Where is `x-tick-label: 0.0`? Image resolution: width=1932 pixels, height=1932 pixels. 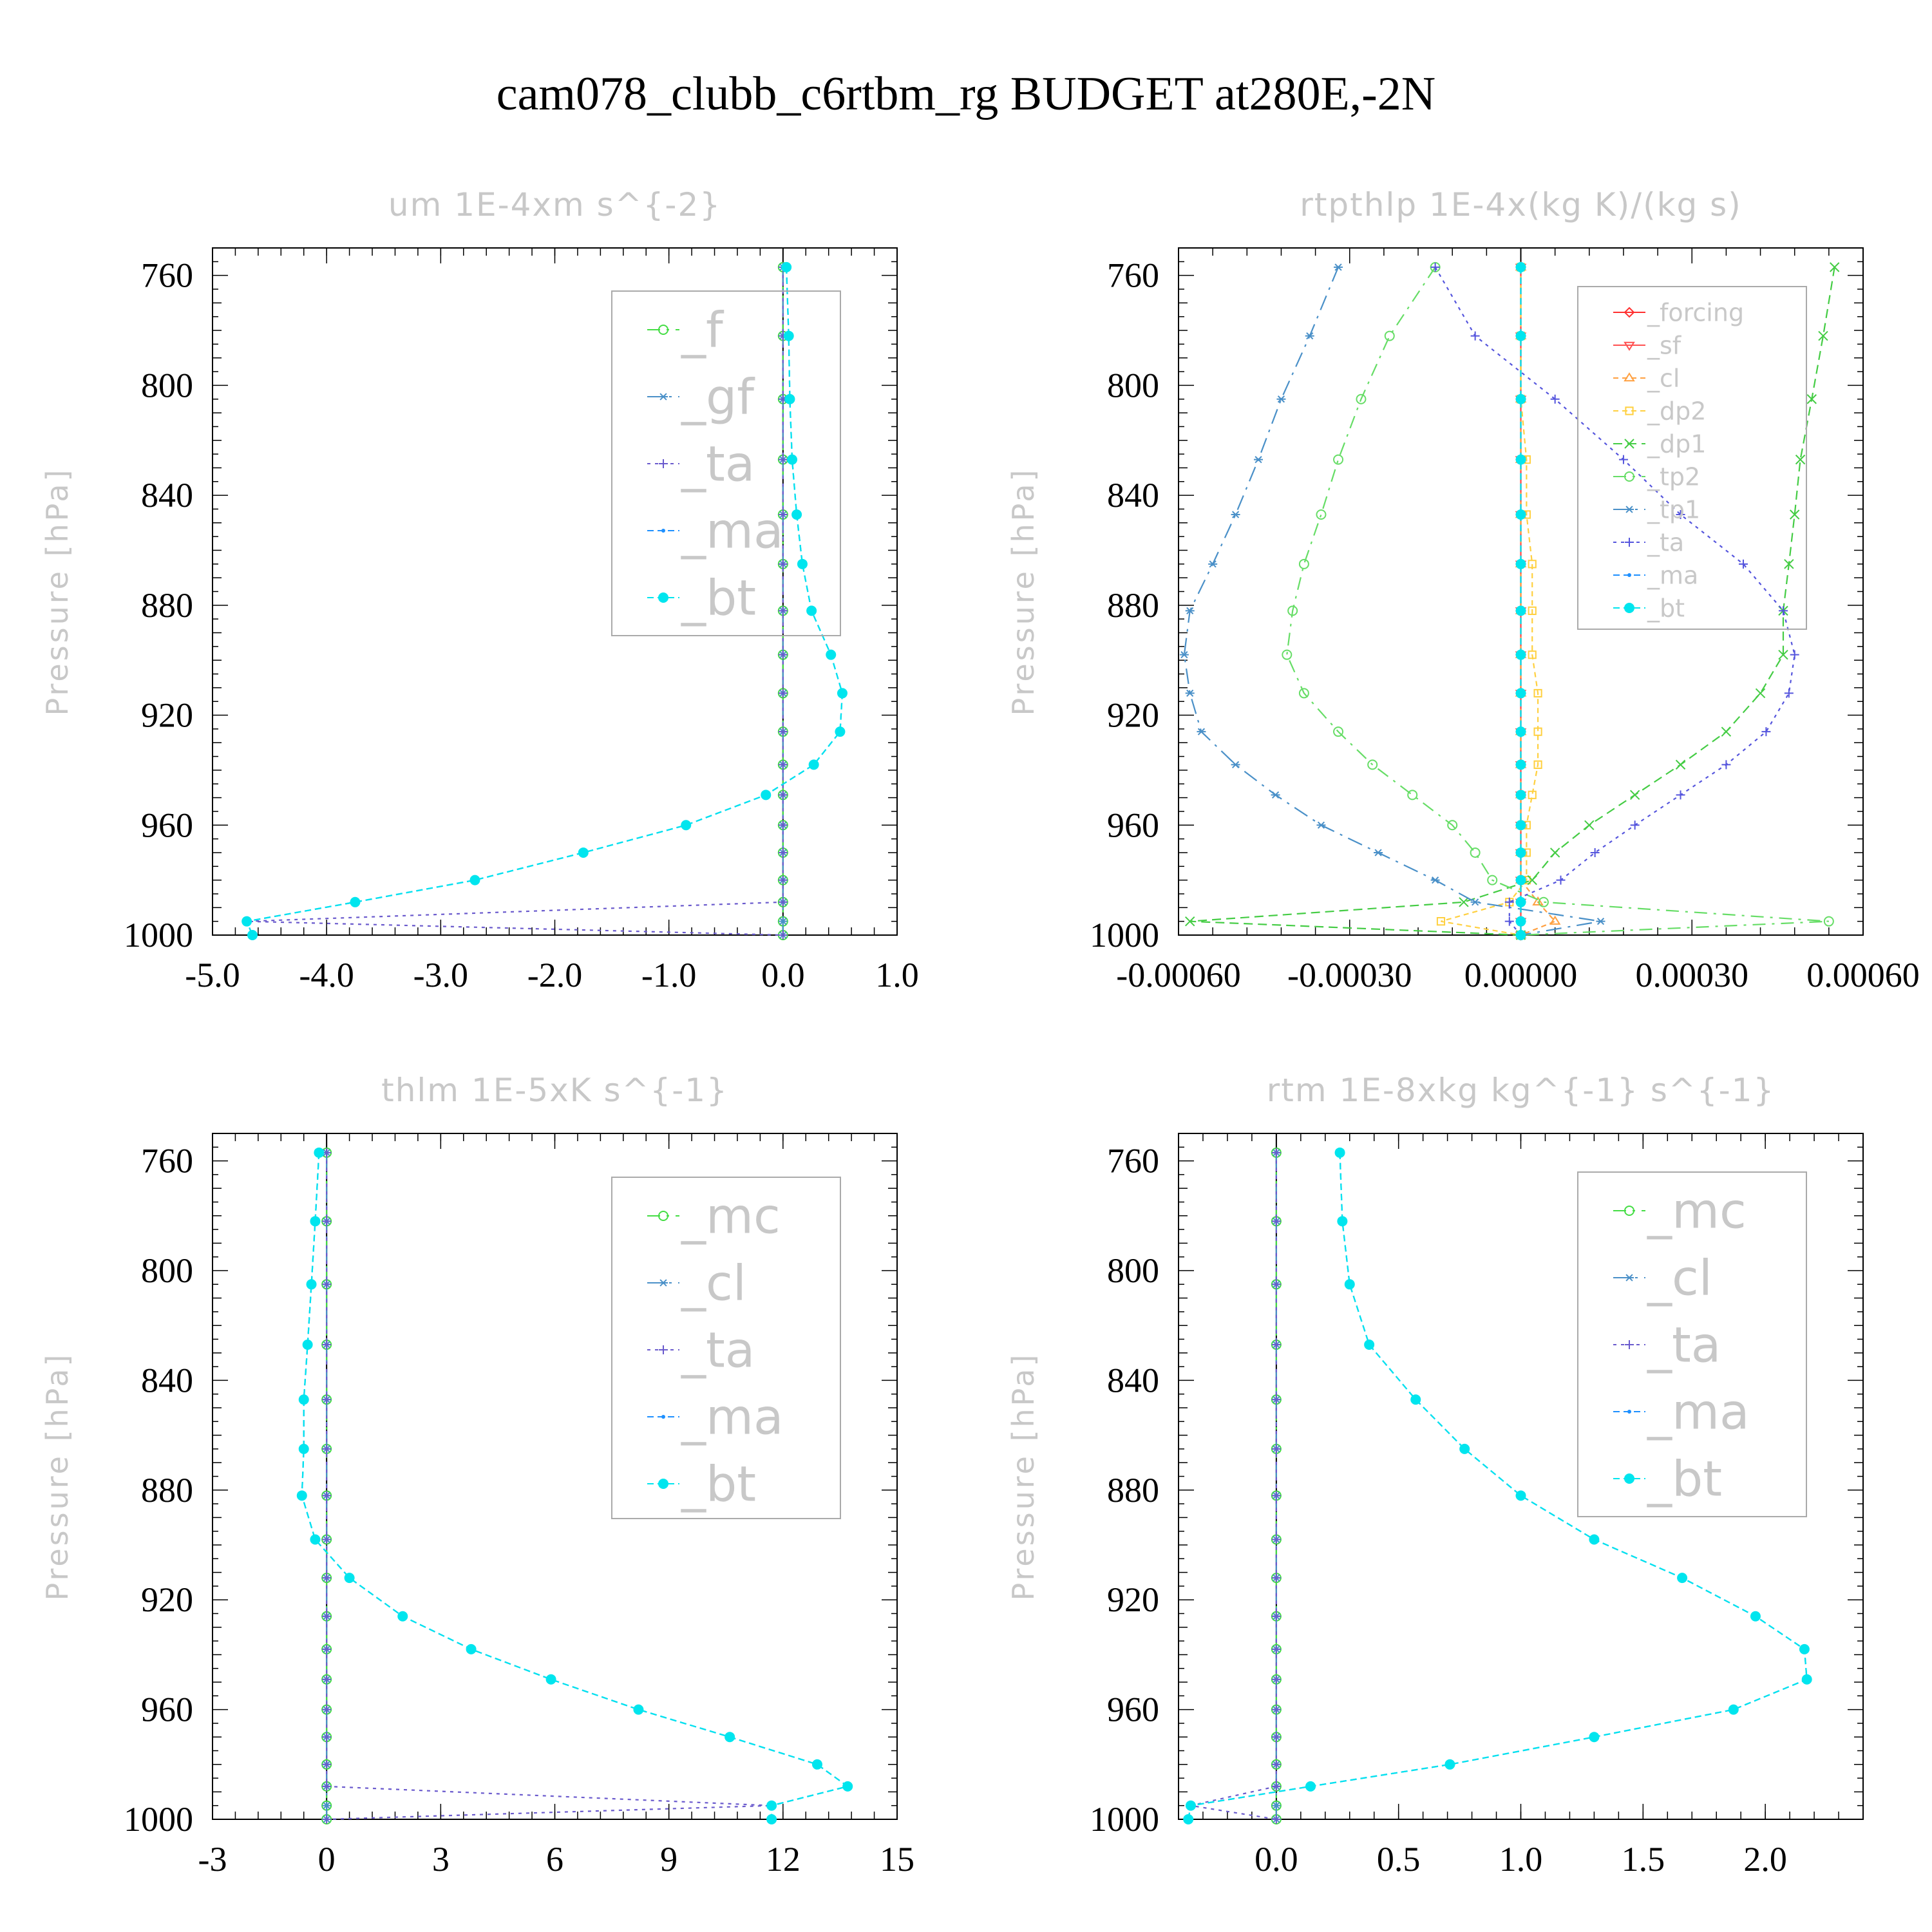
x-tick-label: 0.0 is located at coordinates (1276, 1859).